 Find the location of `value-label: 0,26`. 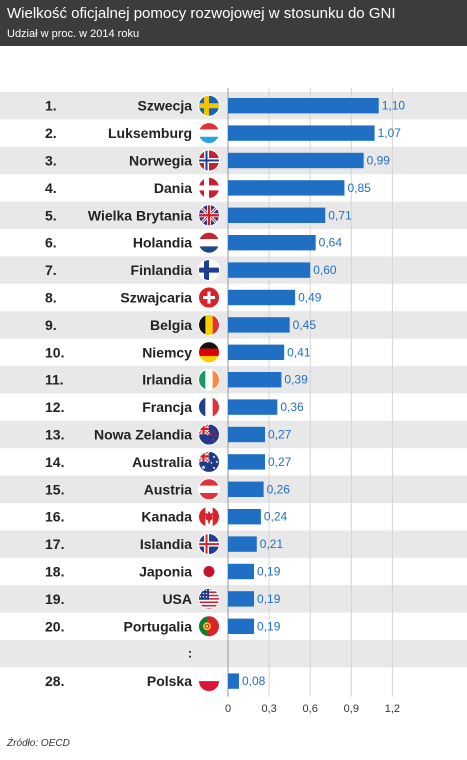

value-label: 0,26 is located at coordinates (279, 489).